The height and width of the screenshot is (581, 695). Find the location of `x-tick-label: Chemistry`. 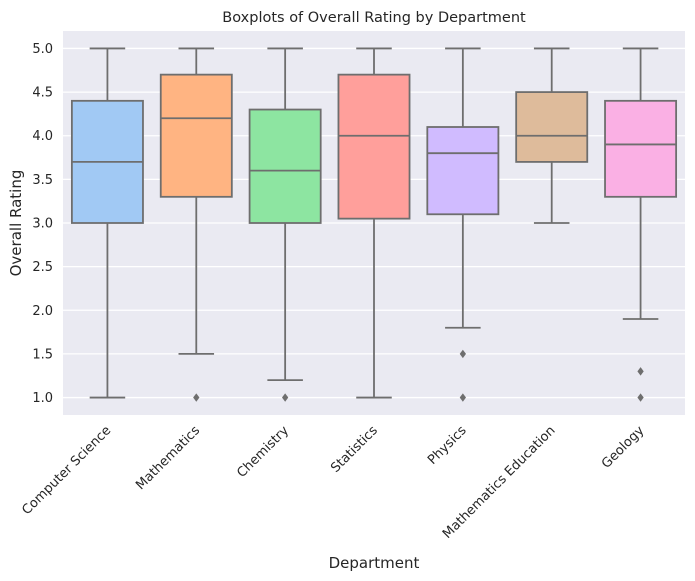

x-tick-label: Chemistry is located at coordinates (263, 452).